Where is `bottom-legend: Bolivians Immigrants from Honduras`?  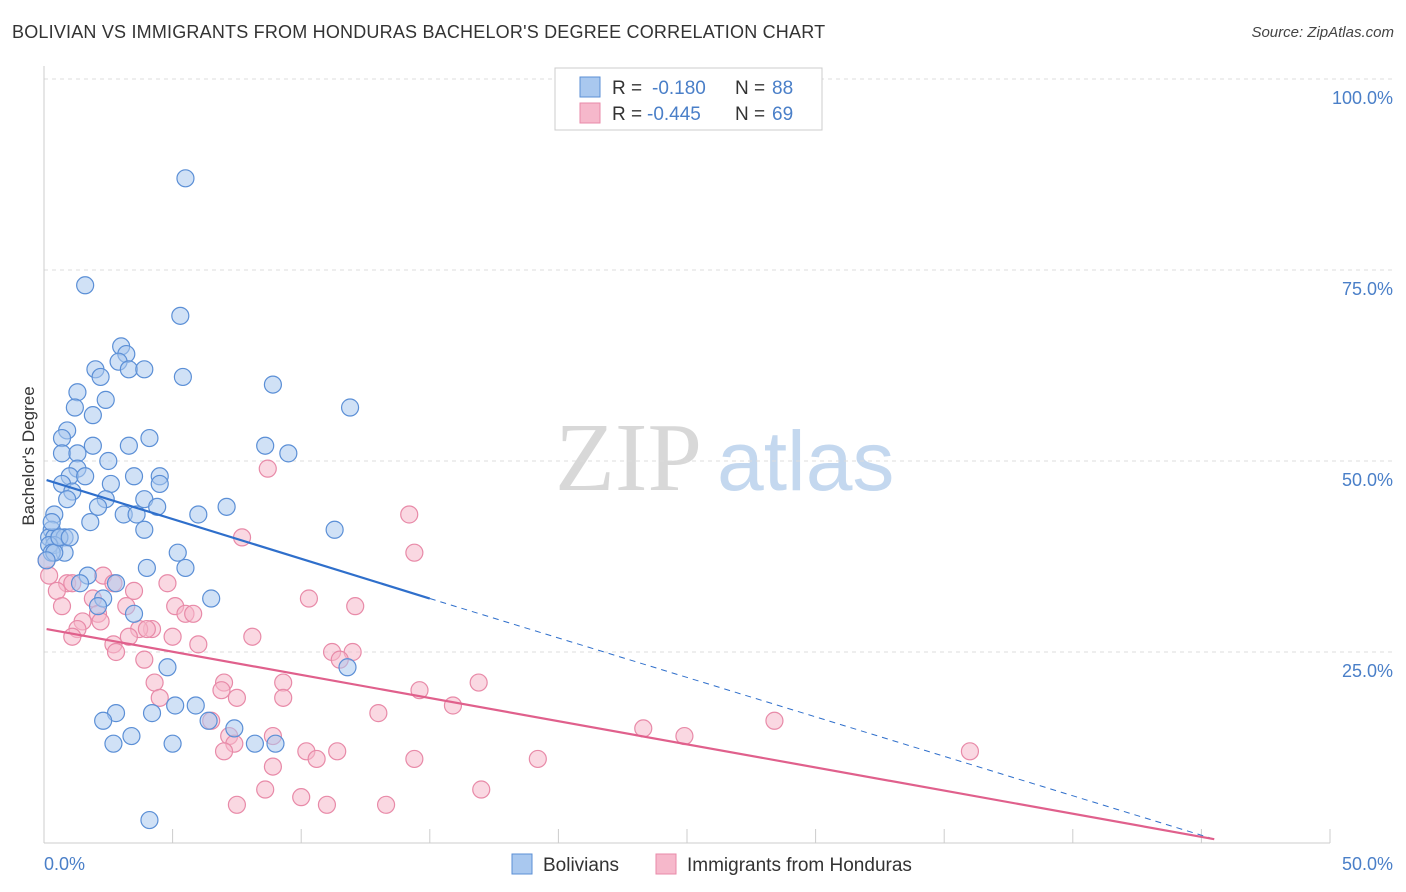
bottom-legend: Bolivians Immigrants from Honduras is located at coordinates (711, 864).